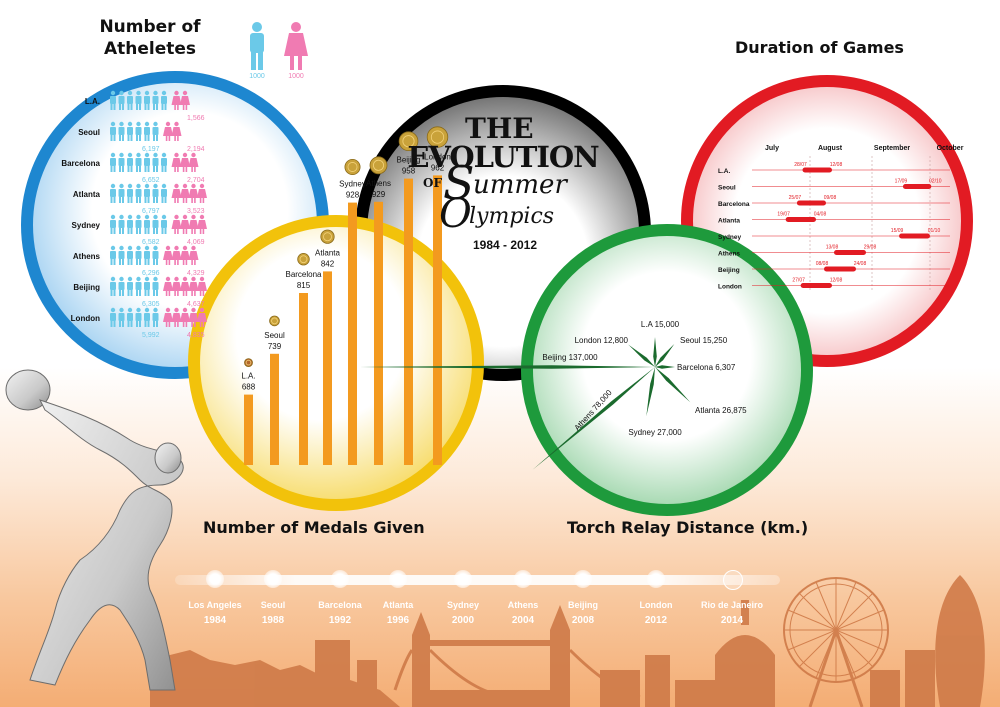 The width and height of the screenshot is (1000, 707). I want to click on male-count: 6,296, so click(151, 273).